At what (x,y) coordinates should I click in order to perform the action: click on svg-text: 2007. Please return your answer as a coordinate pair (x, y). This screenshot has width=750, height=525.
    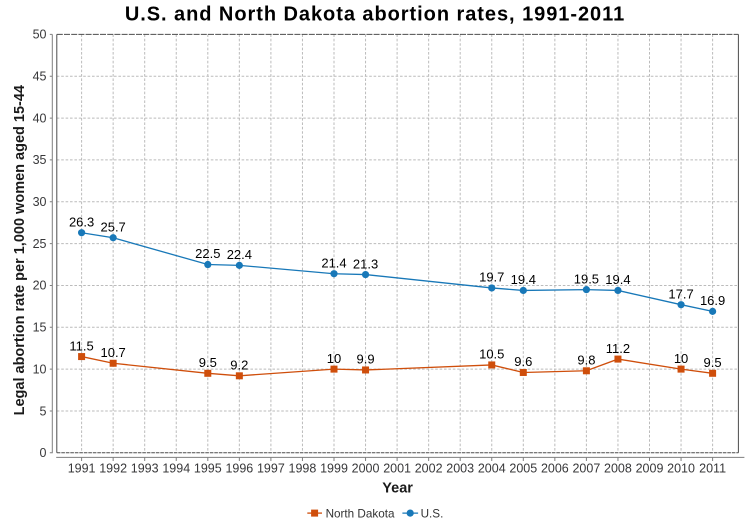
    Looking at the image, I should click on (586, 469).